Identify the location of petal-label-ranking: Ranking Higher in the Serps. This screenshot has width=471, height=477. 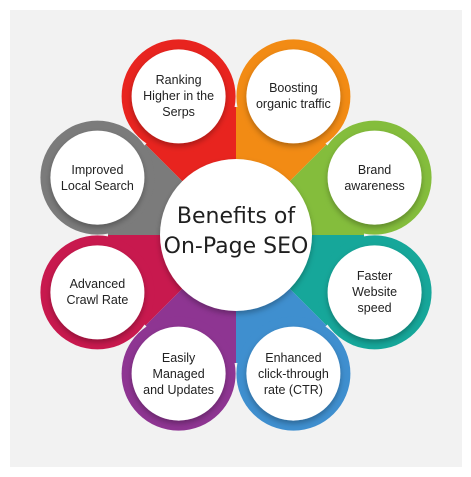
(179, 96).